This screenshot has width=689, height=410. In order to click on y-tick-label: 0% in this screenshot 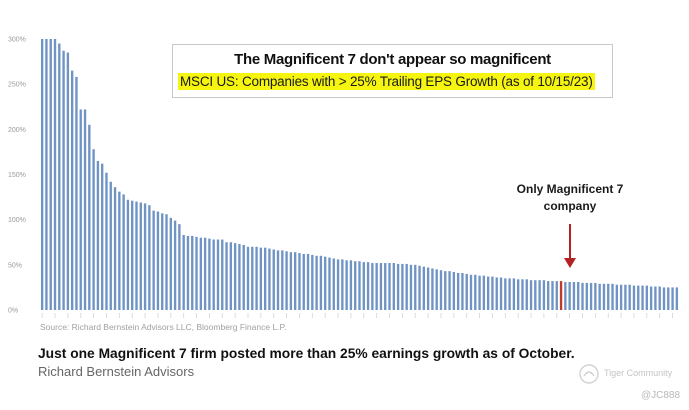, I will do `click(13, 311)`.